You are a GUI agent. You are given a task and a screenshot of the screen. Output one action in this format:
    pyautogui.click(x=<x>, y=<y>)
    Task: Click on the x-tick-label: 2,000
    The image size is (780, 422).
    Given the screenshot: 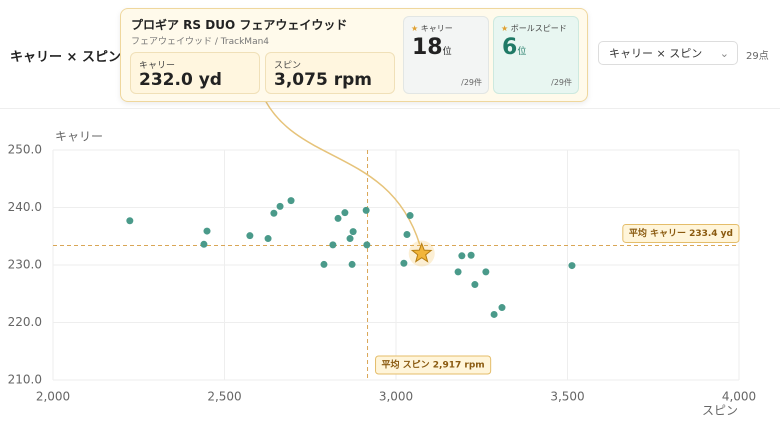 What is the action you would take?
    pyautogui.click(x=53, y=397)
    